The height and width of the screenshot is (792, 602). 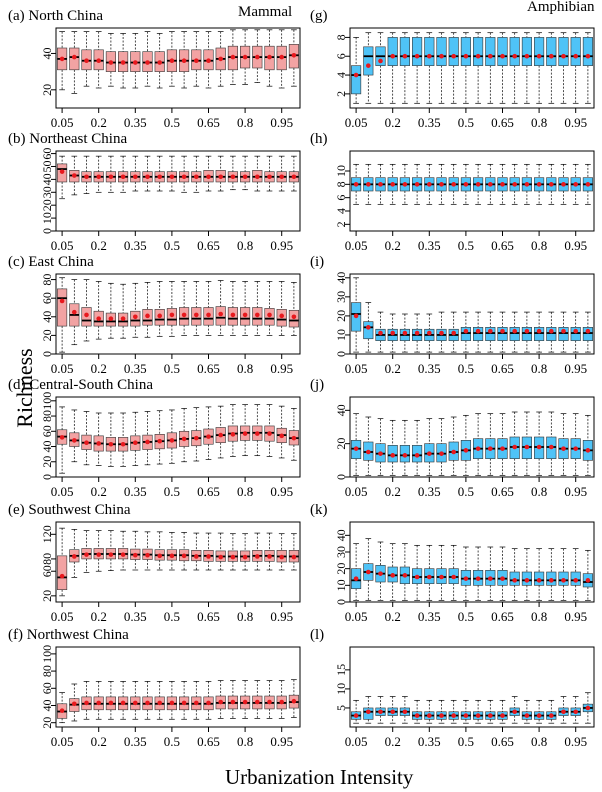 What do you see at coordinates (47, 298) in the screenshot?
I see `y-tick-label: 60` at bounding box center [47, 298].